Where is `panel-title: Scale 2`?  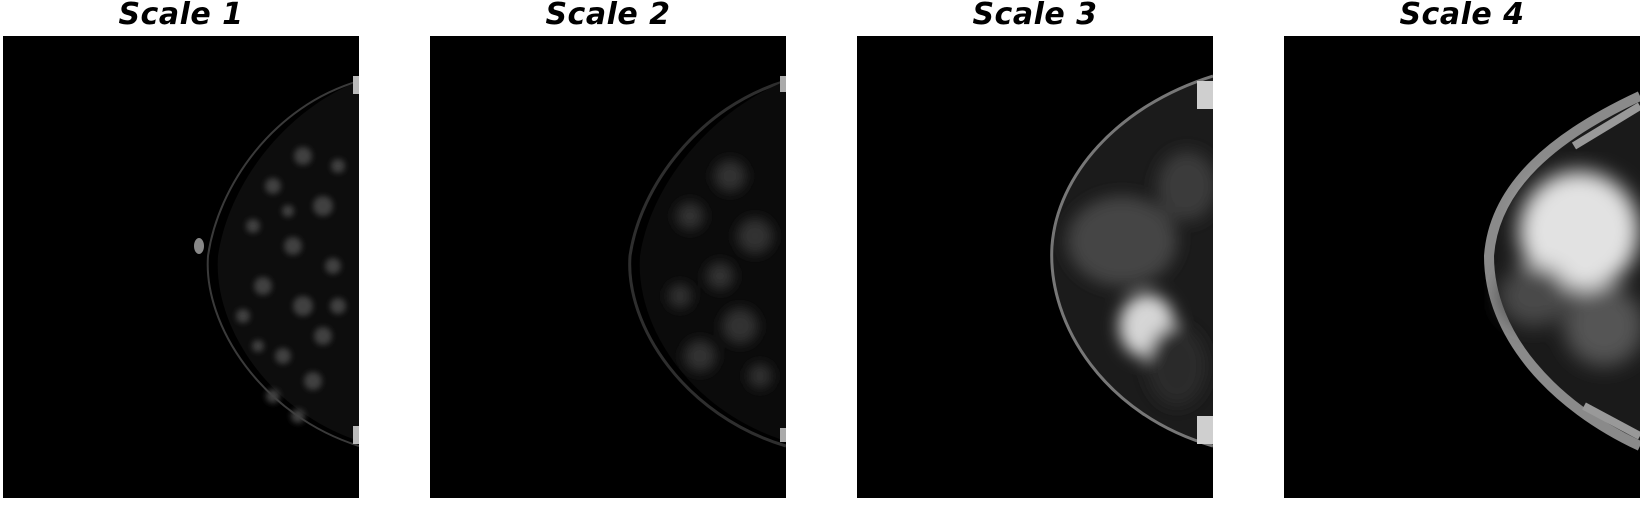 panel-title: Scale 2 is located at coordinates (608, 16).